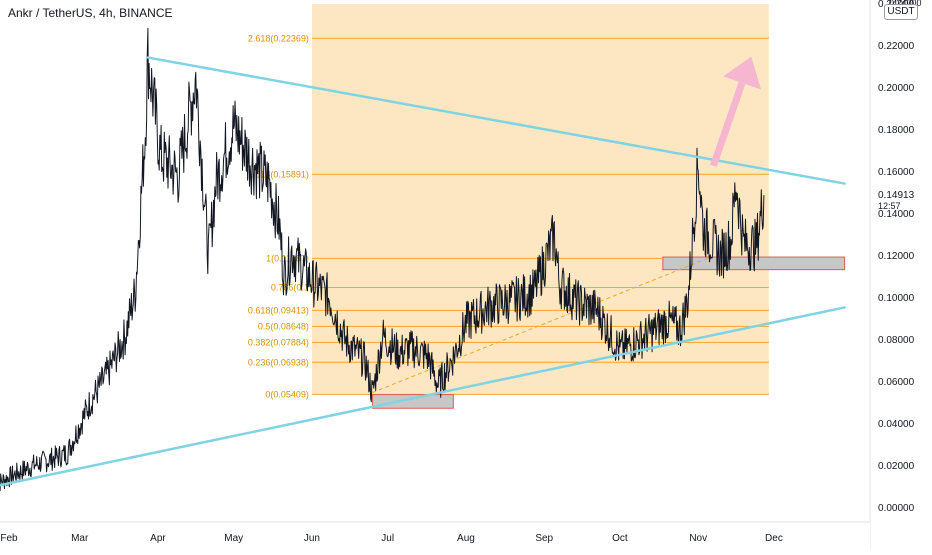 Image resolution: width=932 pixels, height=555 pixels. Describe the element at coordinates (158, 538) in the screenshot. I see `x-tick-label: Apr` at that location.